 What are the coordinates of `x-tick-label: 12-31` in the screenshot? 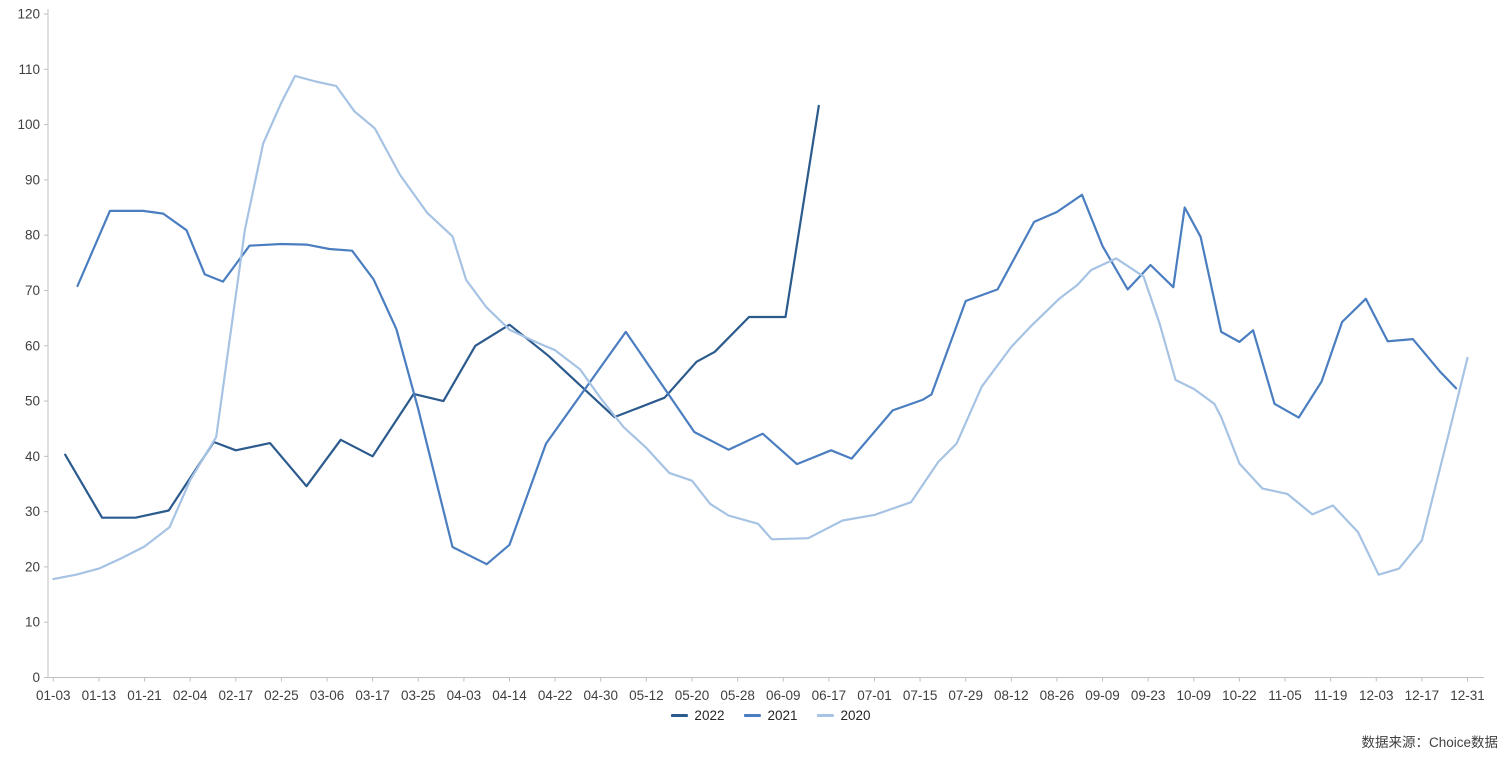 It's located at (1467, 695).